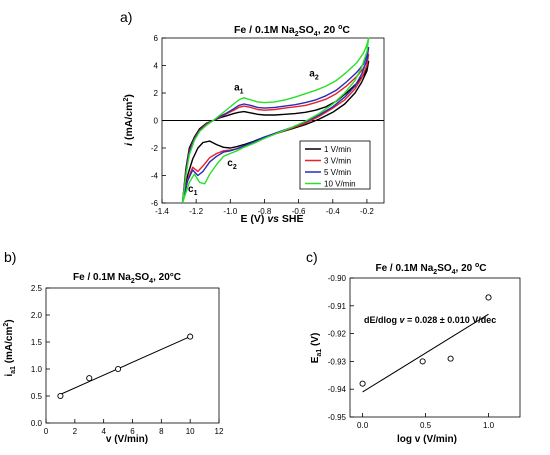 This screenshot has height=455, width=550. What do you see at coordinates (489, 425) in the screenshot?
I see `panel-c-xtick-label: 1.0` at bounding box center [489, 425].